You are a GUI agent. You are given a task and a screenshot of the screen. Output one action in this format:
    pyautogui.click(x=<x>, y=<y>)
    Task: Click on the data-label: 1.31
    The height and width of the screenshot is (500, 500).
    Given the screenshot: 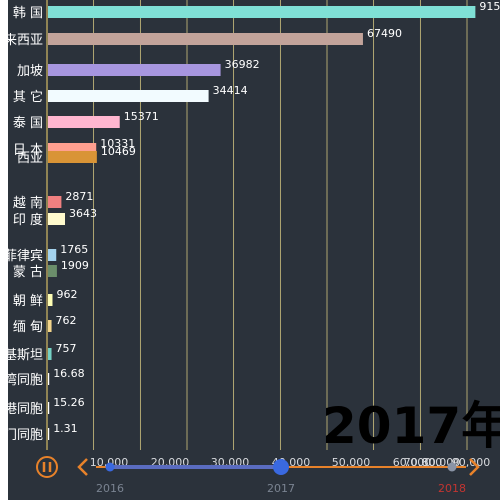 What is the action you would take?
    pyautogui.click(x=65, y=428)
    